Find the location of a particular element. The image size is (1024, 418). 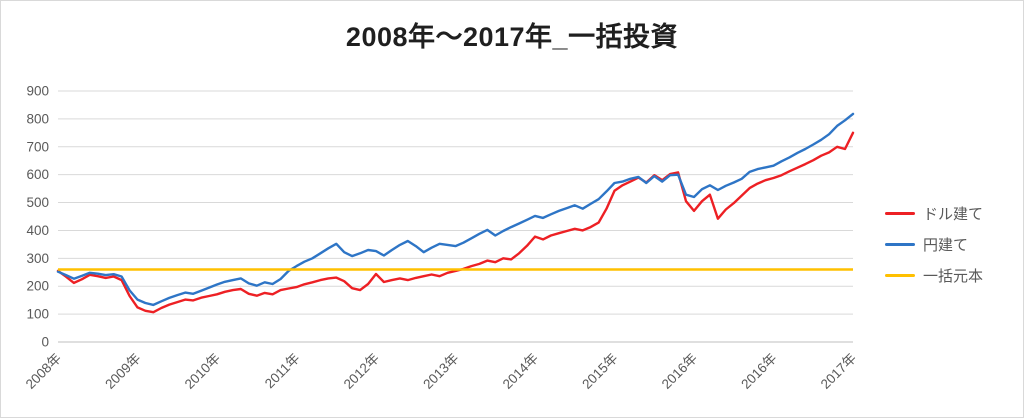

svg-text: 500 is located at coordinates (37, 202).